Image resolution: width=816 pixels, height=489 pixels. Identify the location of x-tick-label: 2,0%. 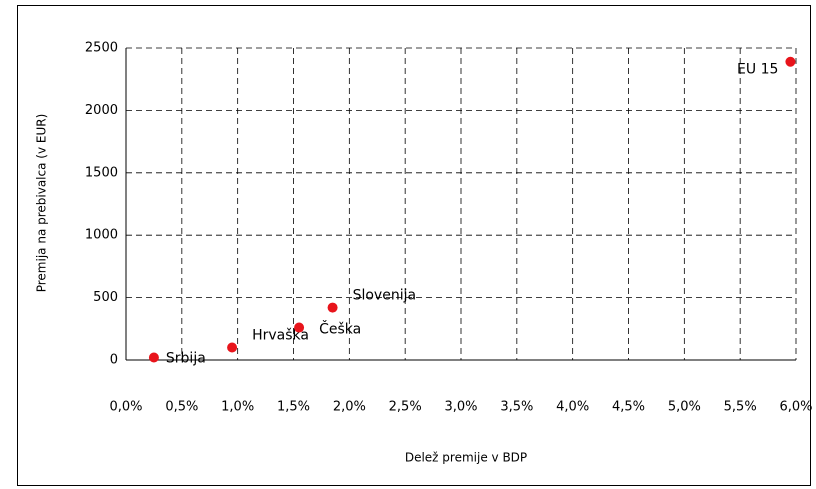
(349, 407).